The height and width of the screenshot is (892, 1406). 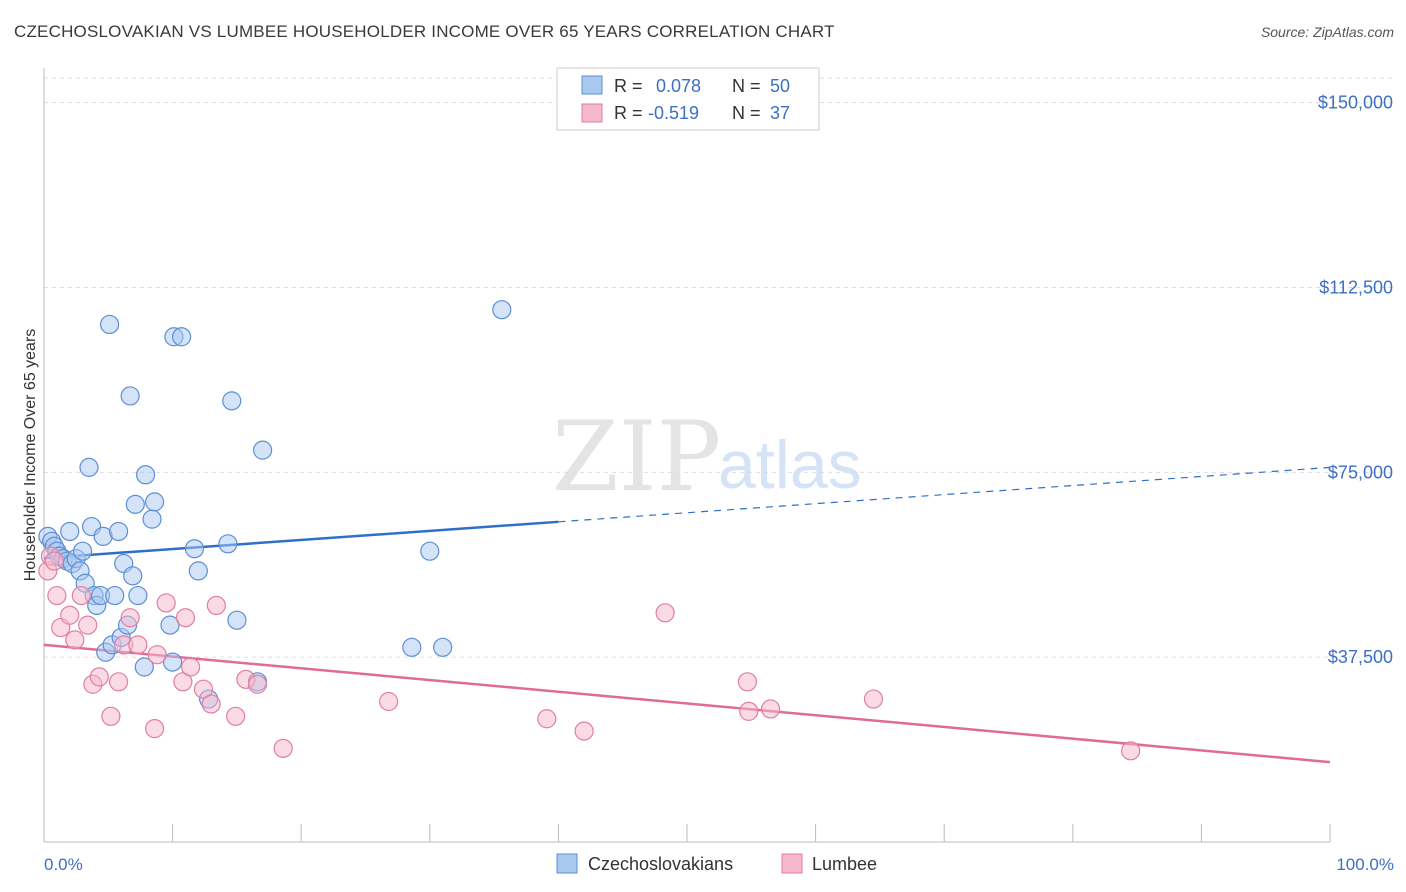 I want to click on series-legend-swatch-pink, so click(x=792, y=863).